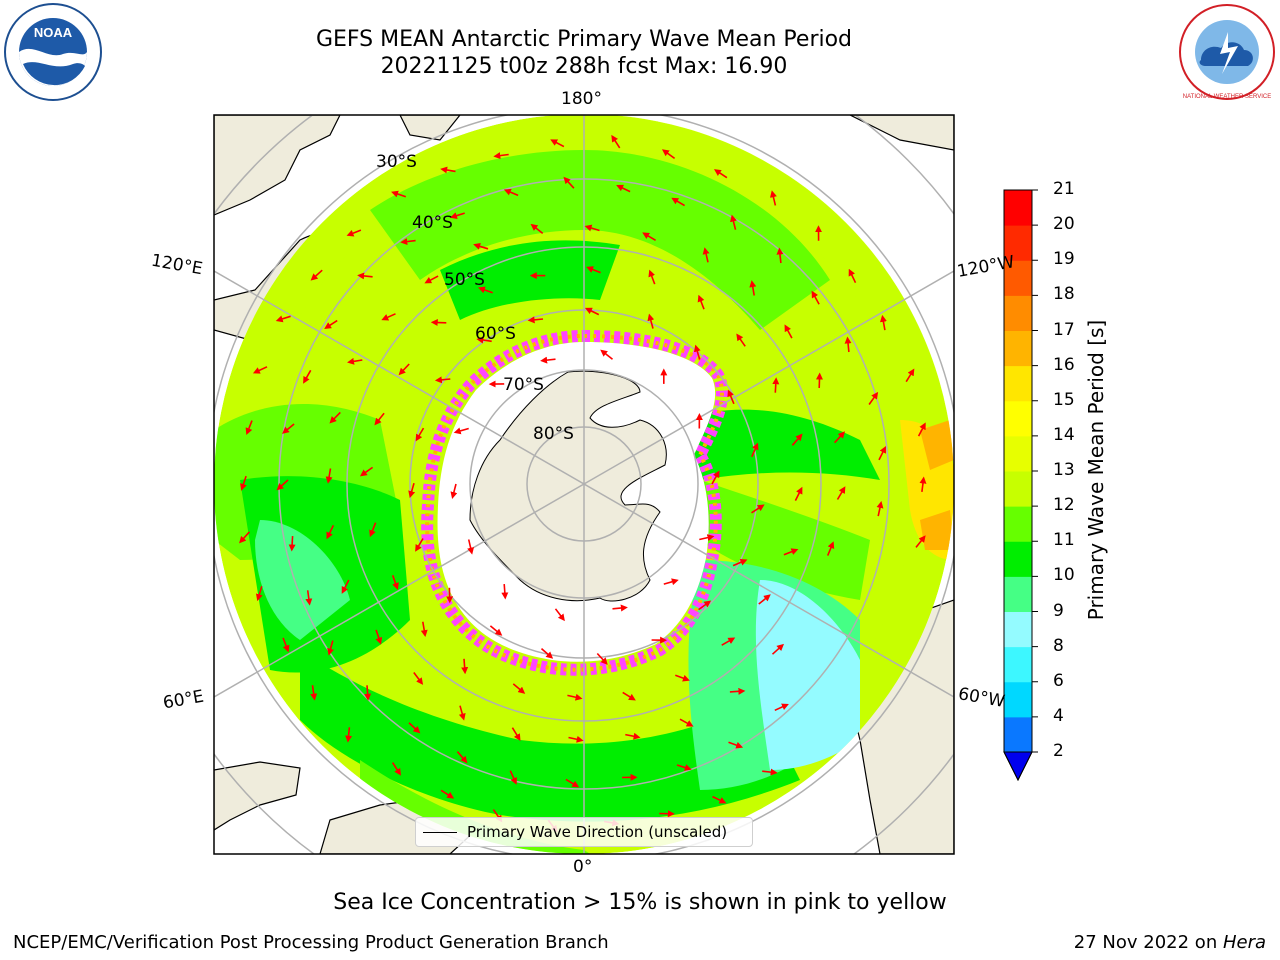 This screenshot has width=1280, height=960. What do you see at coordinates (568, 486) in the screenshot?
I see `antarctica-land` at bounding box center [568, 486].